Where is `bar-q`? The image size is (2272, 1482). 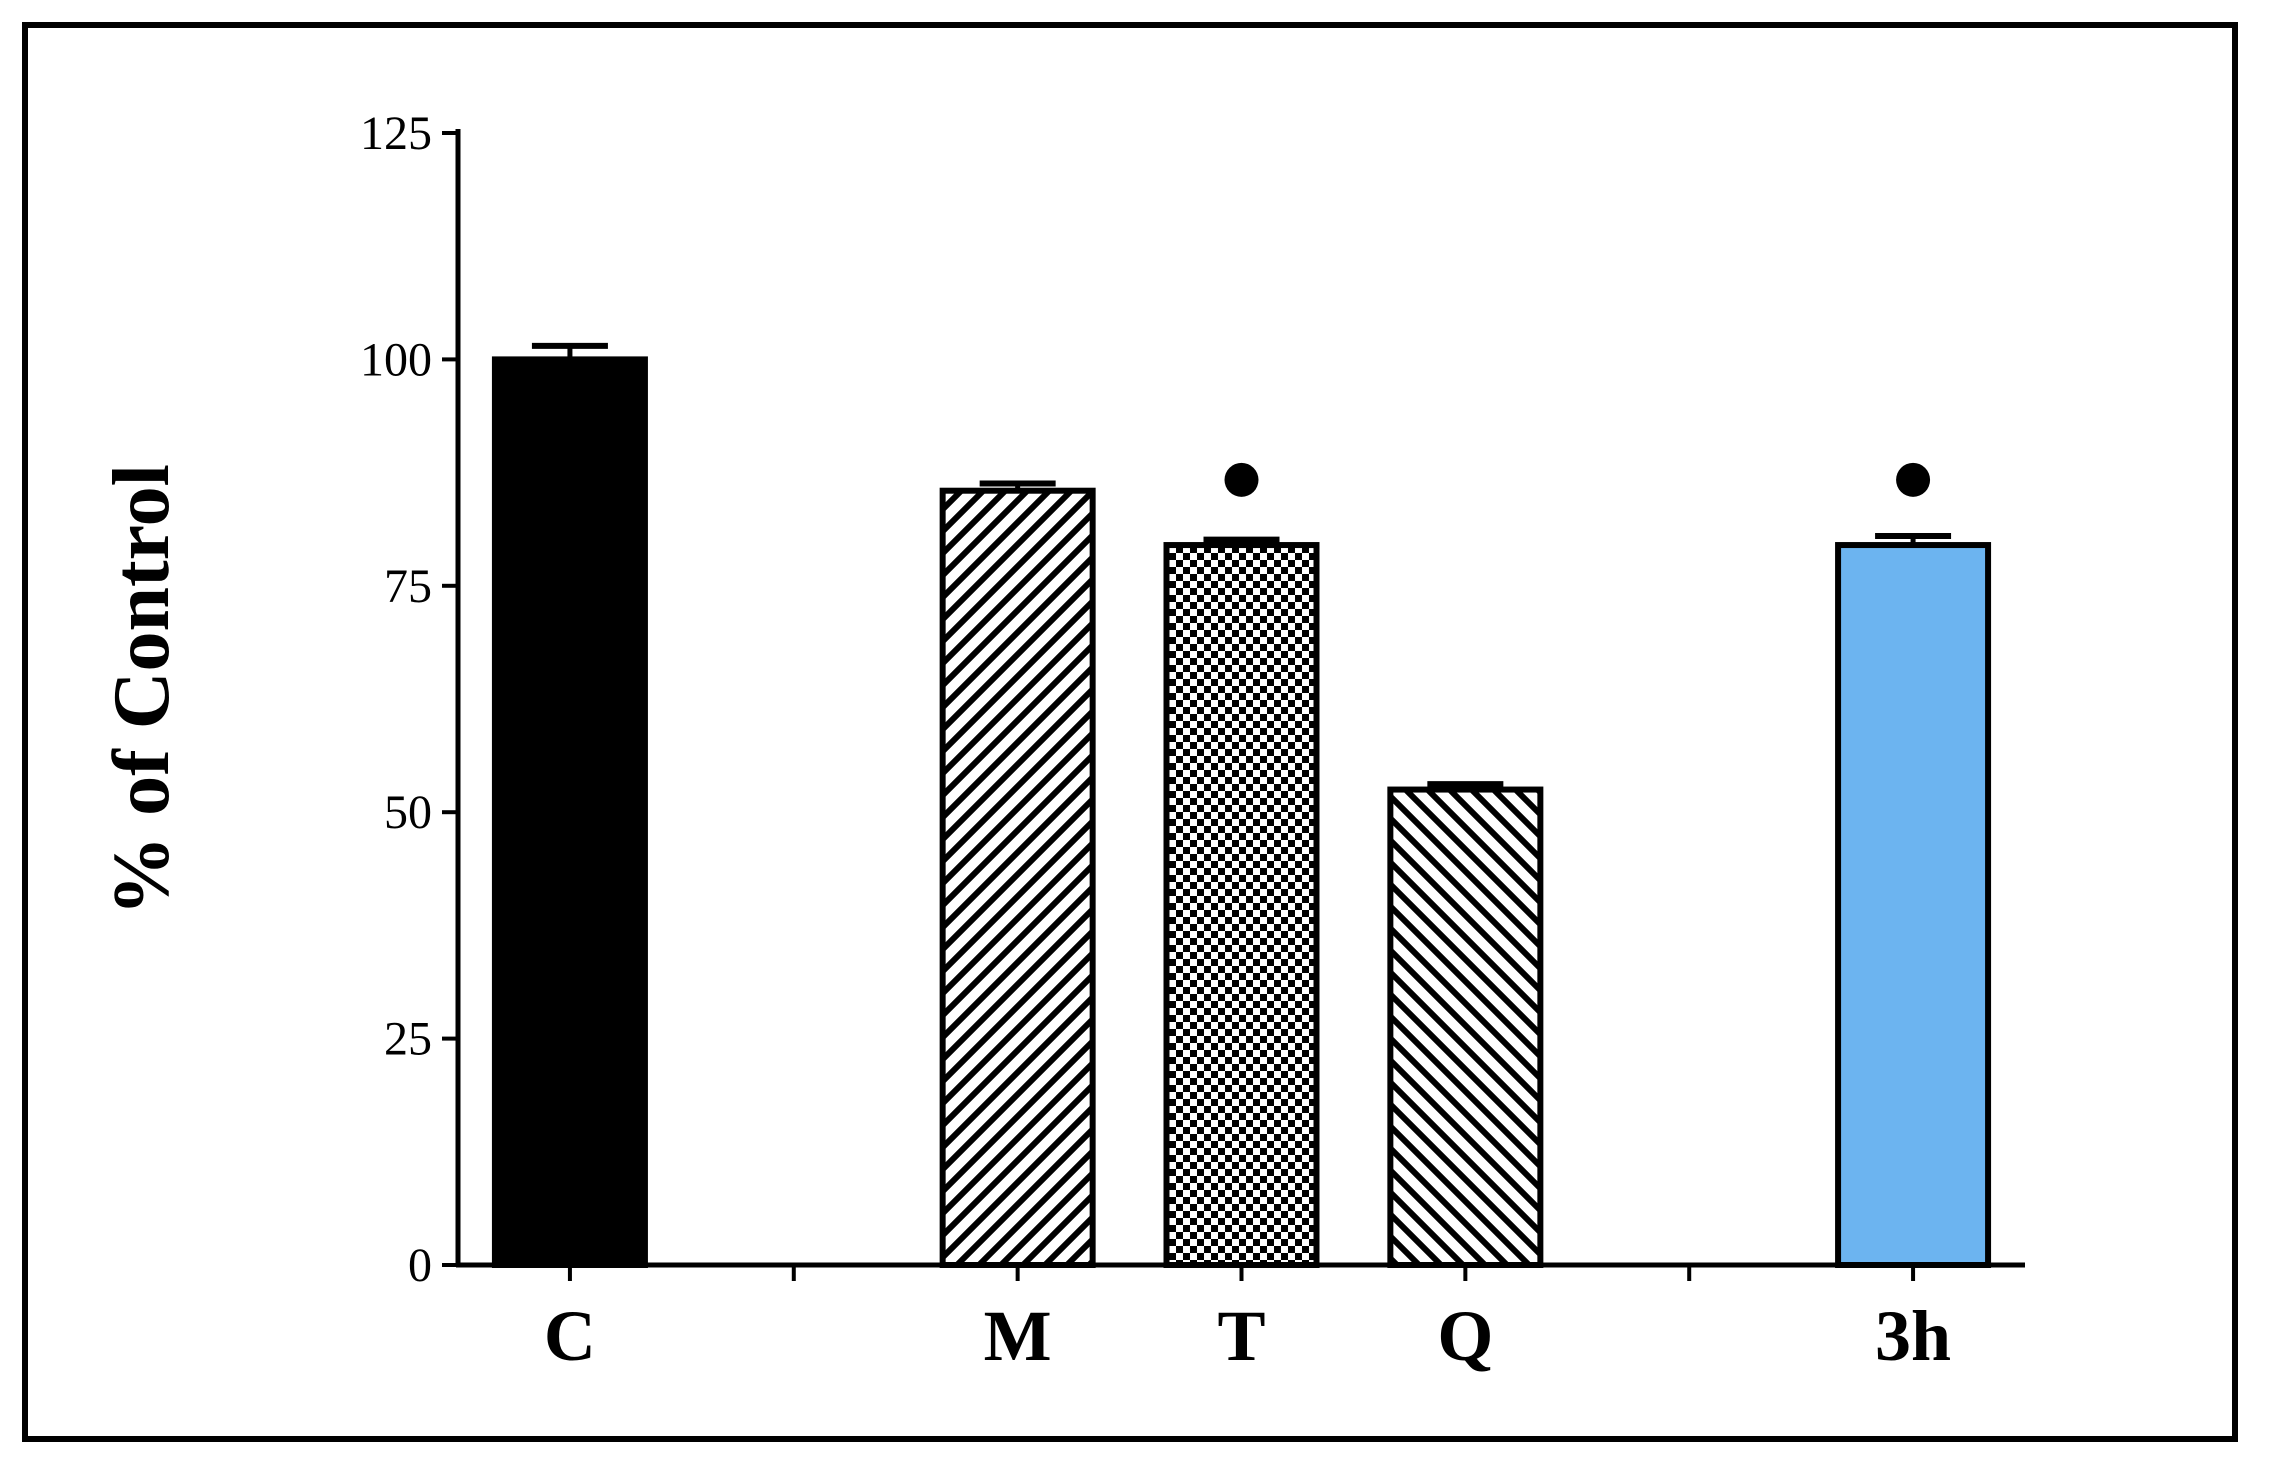
bar-q is located at coordinates (1465, 1027).